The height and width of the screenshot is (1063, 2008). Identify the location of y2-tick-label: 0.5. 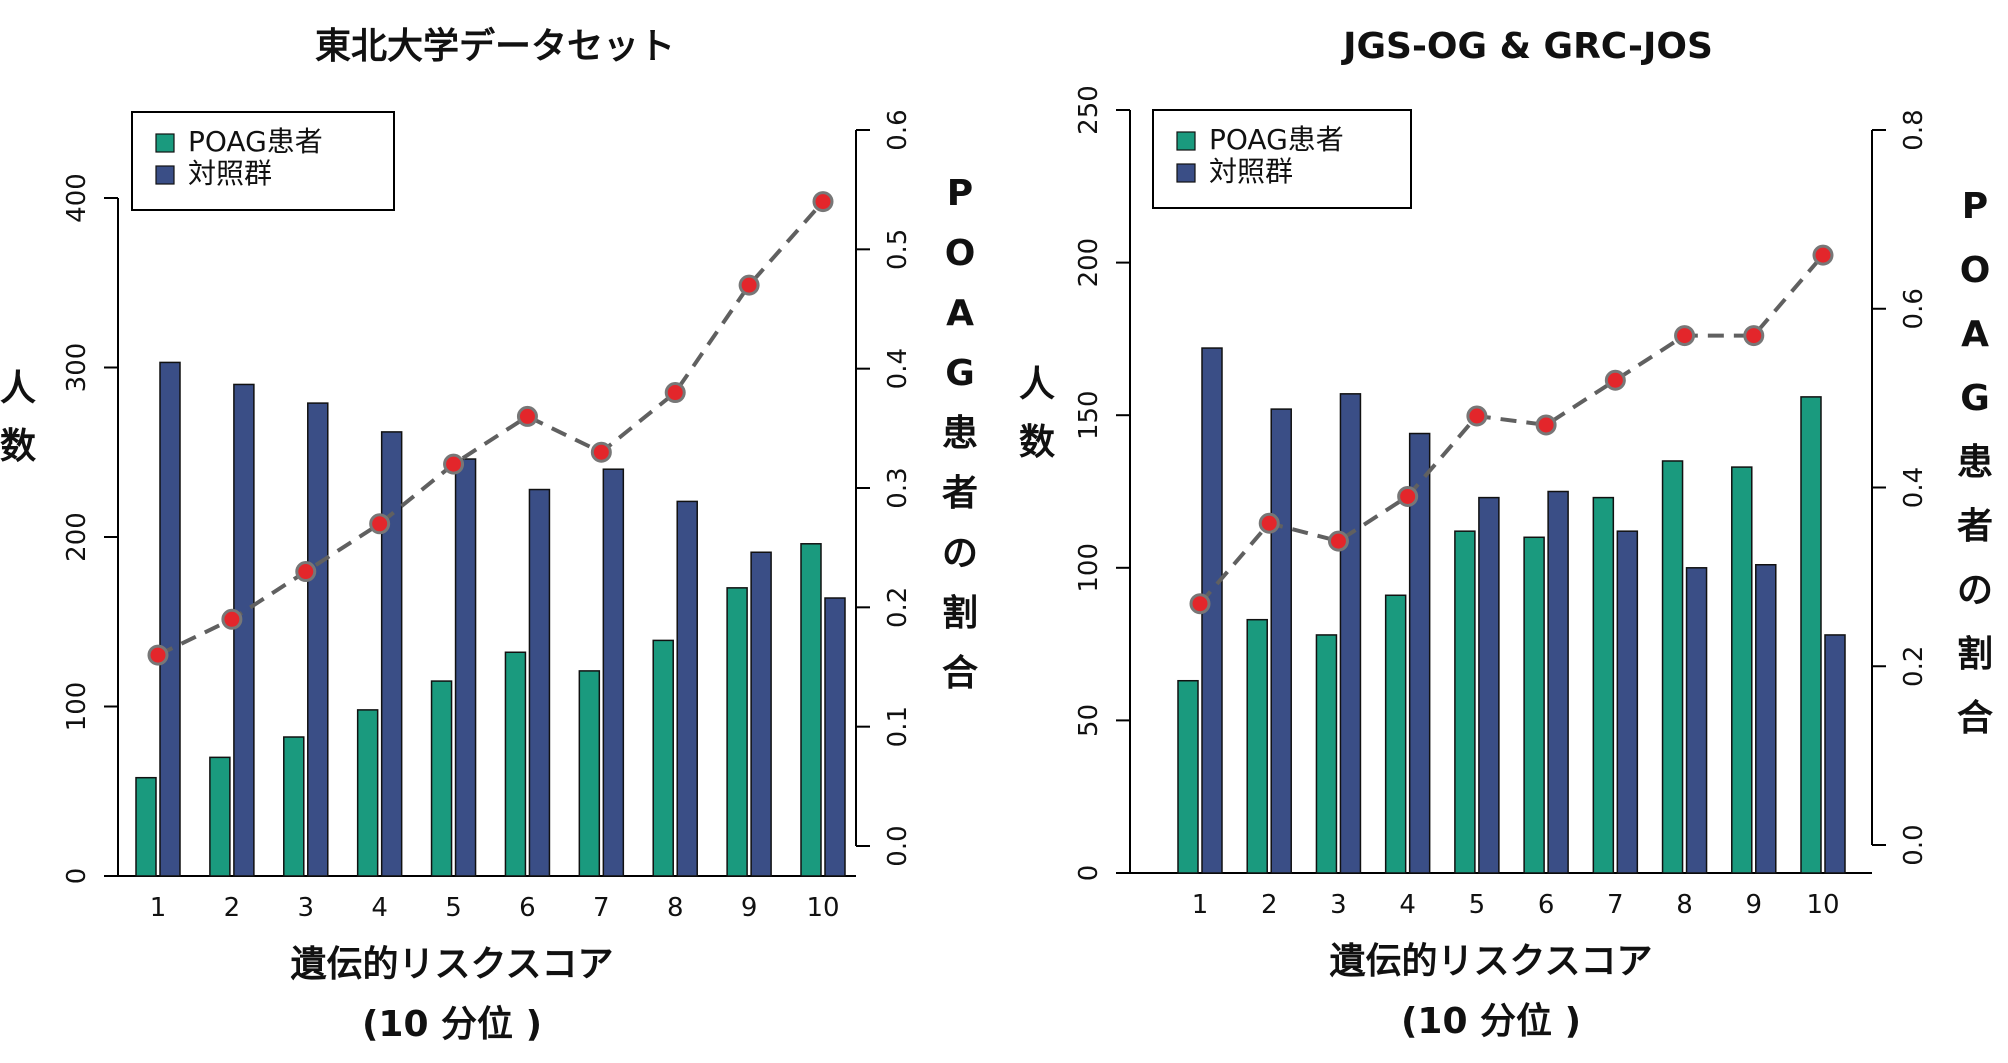
(898, 249).